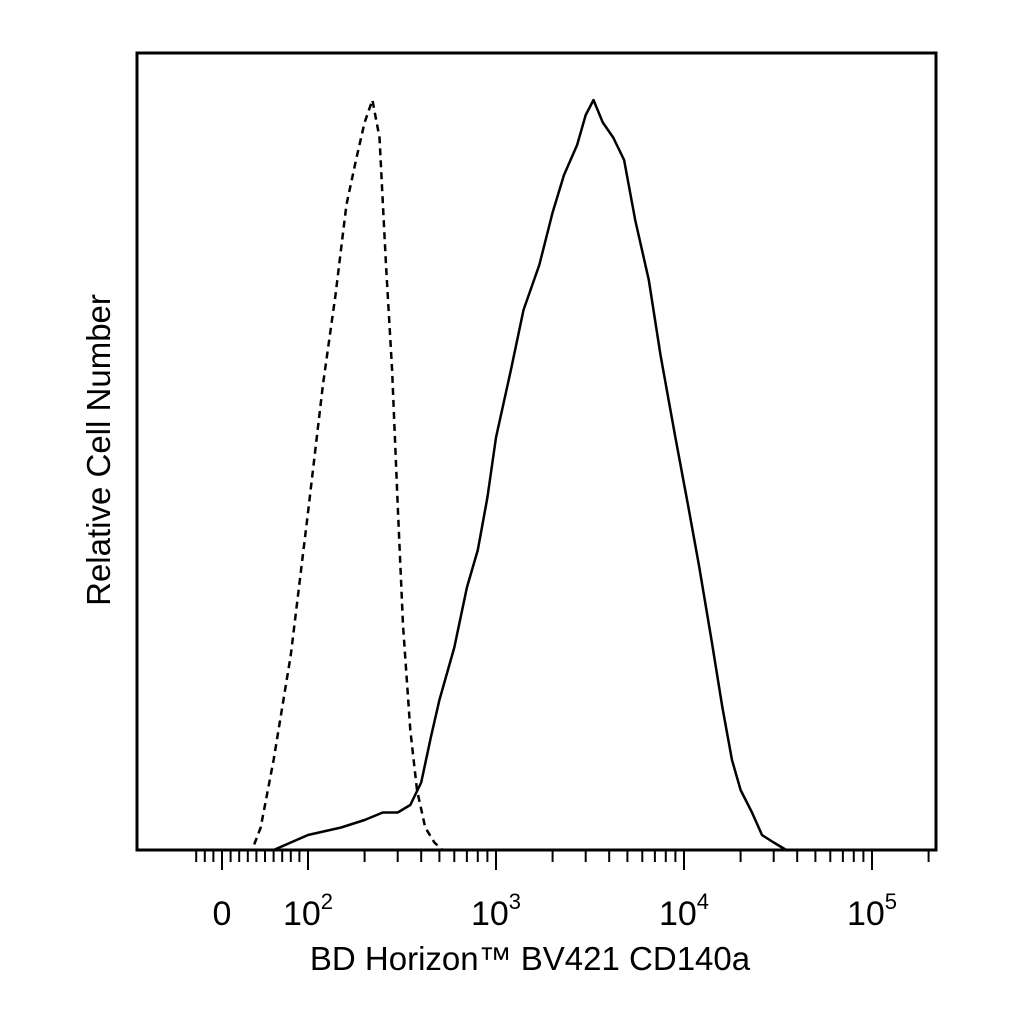  I want to click on x-tick-label: 10³, so click(496, 911).